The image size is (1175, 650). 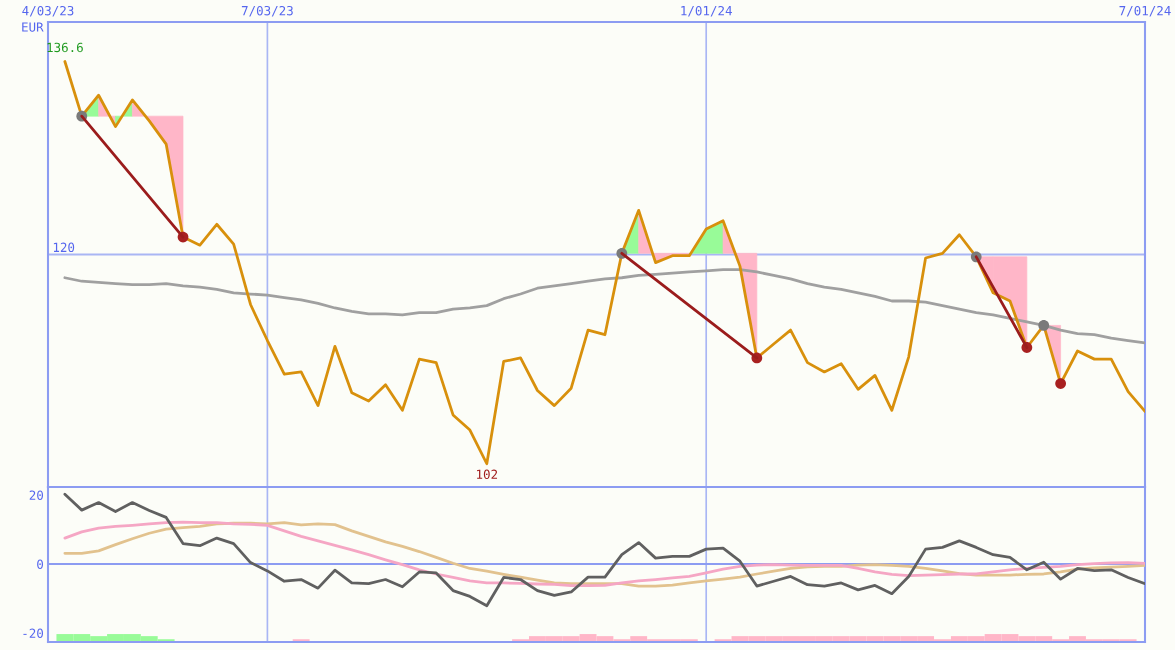 What do you see at coordinates (267, 11) in the screenshot?
I see `x-tick-label: 7/03/23` at bounding box center [267, 11].